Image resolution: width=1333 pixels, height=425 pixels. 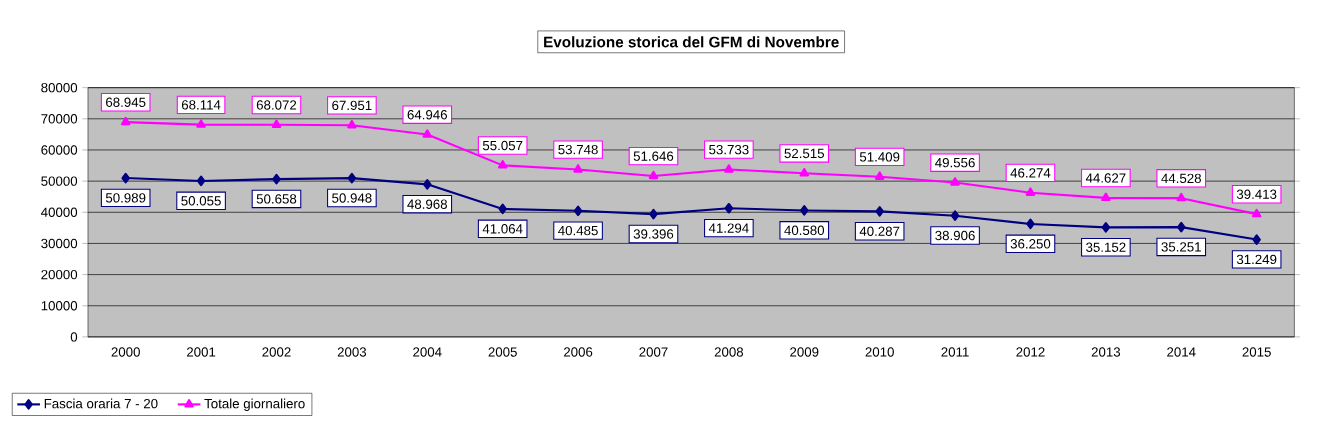 What do you see at coordinates (427, 115) in the screenshot?
I see `data-label: 64.946` at bounding box center [427, 115].